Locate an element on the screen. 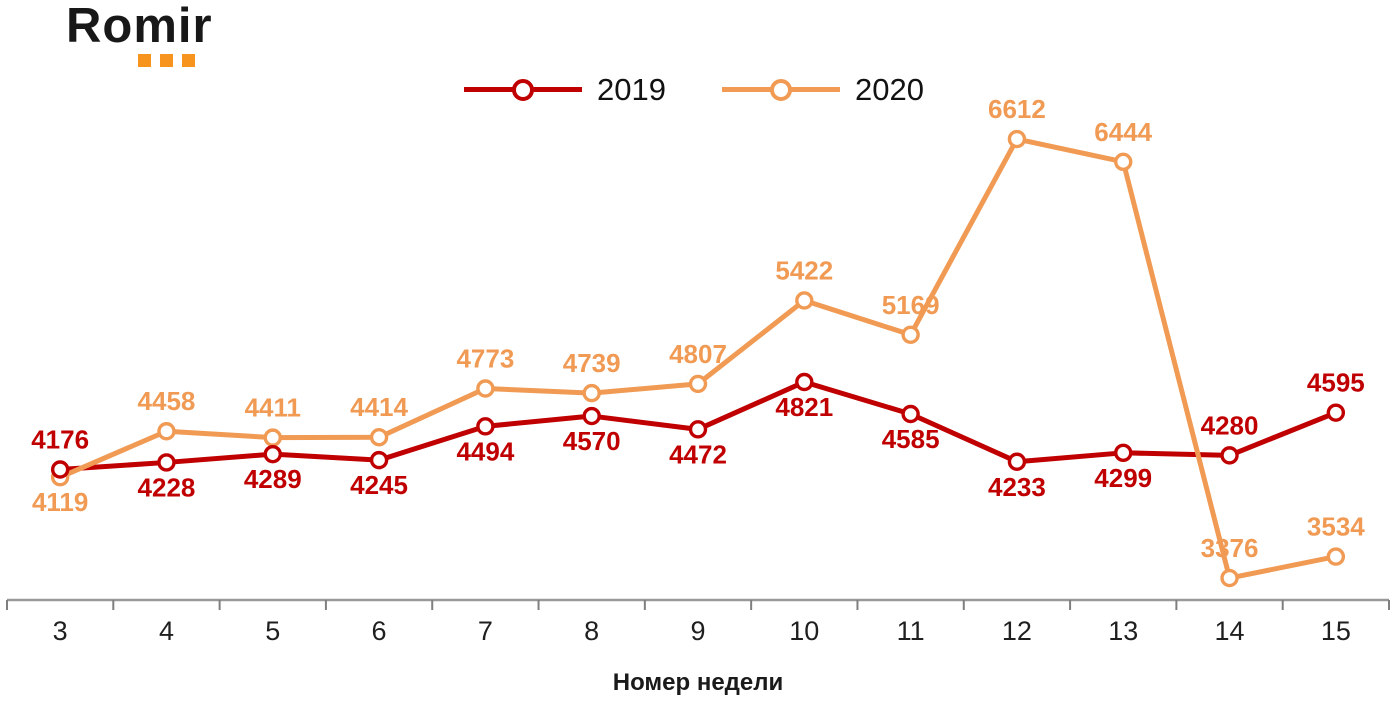  data-label-2020-week-9: 4807 is located at coordinates (698, 354).